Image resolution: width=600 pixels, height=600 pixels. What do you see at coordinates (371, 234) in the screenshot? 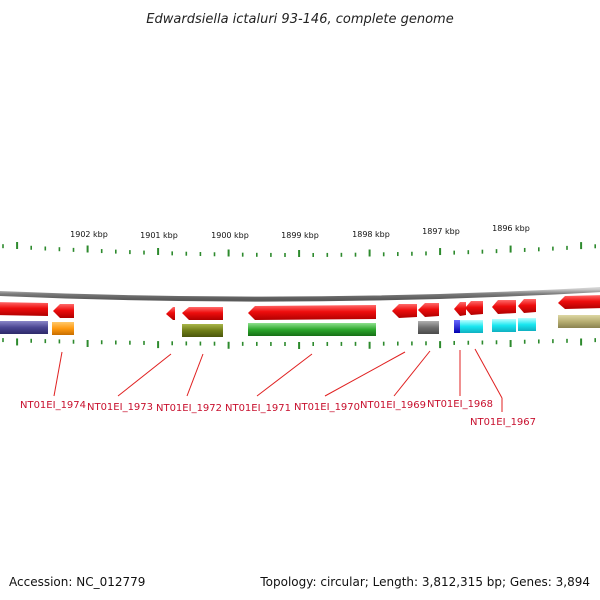
I see `kbp-label: 1898 kbp` at bounding box center [371, 234].